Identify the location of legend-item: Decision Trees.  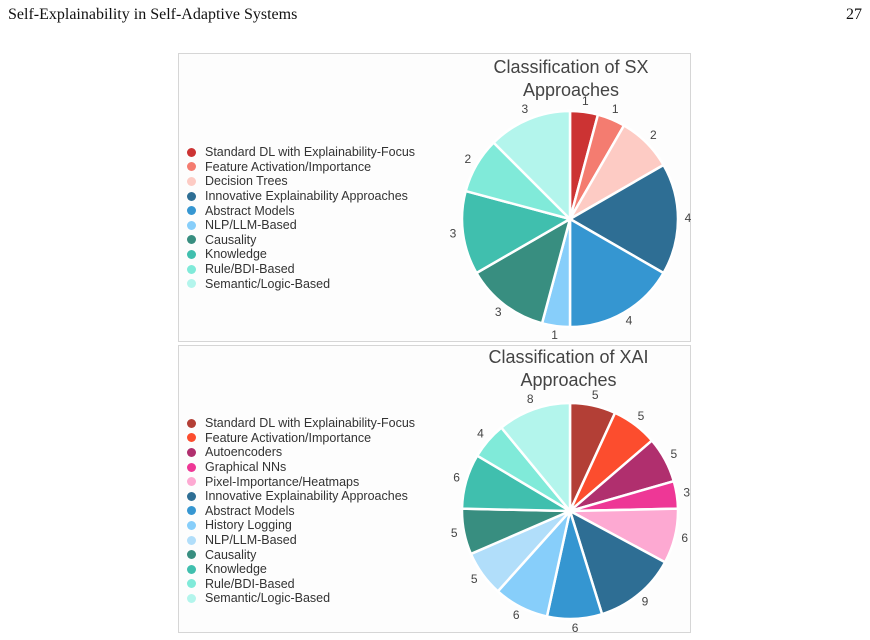
(301, 181).